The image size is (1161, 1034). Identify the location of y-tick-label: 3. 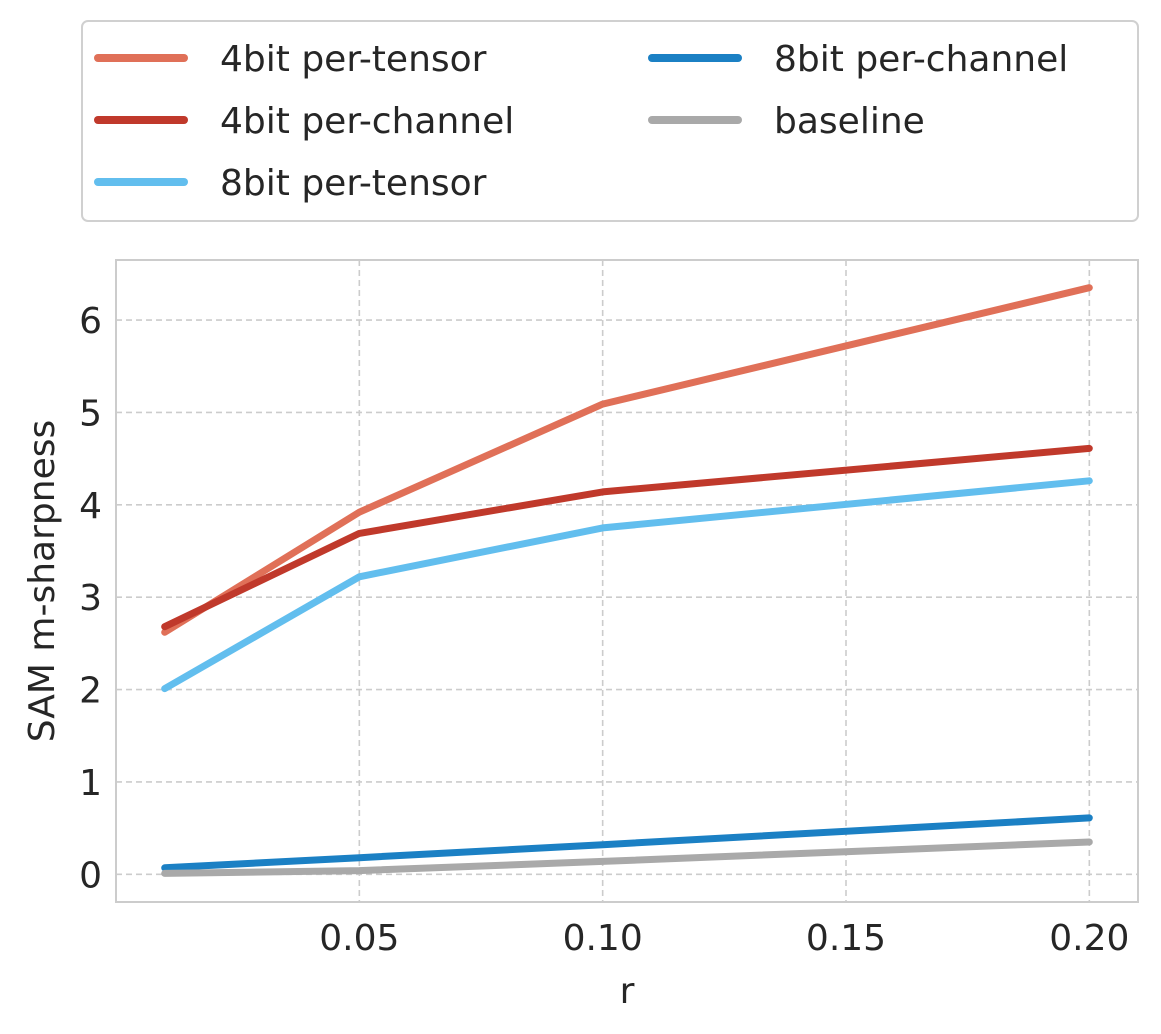
(90, 598).